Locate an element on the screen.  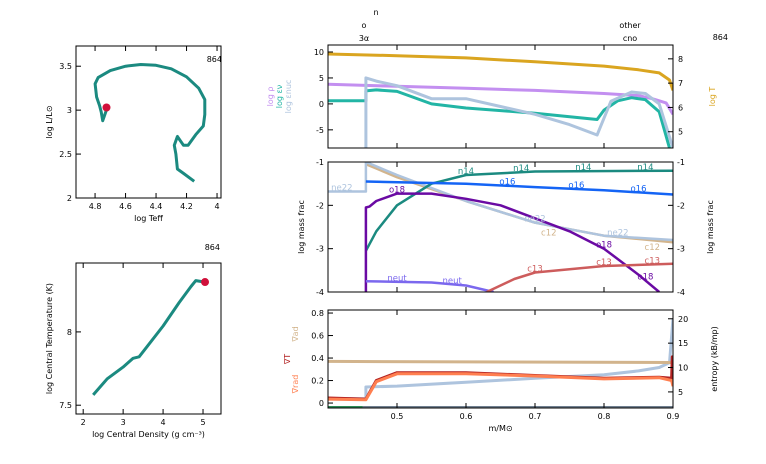
model-number-hr: 864 is located at coordinates (214, 59).